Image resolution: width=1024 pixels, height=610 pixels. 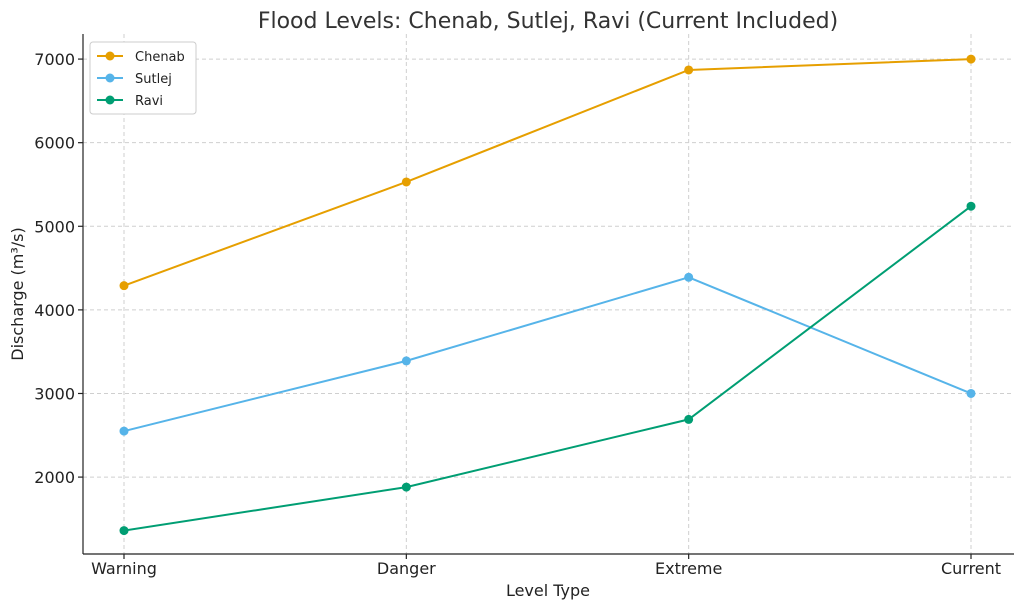 What do you see at coordinates (160, 57) in the screenshot?
I see `legend-label: Chenab` at bounding box center [160, 57].